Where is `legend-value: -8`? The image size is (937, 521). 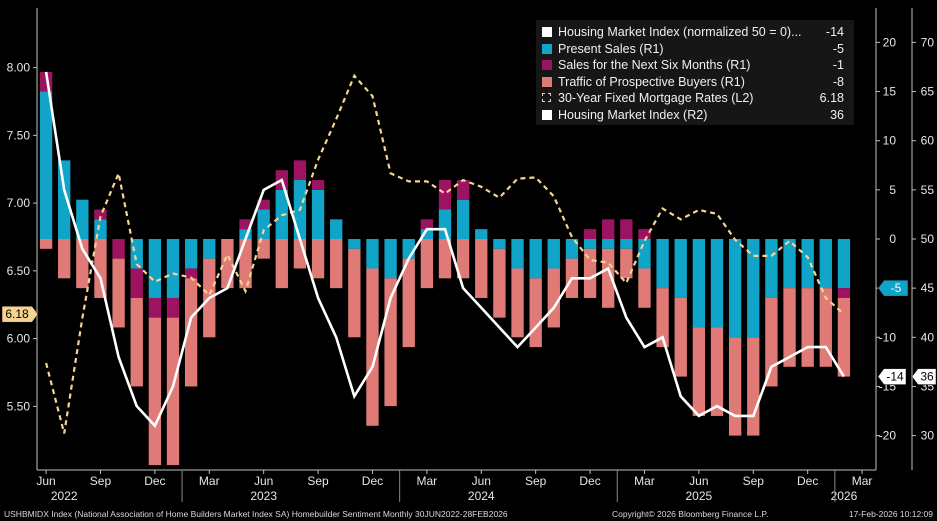
legend-value: -8 is located at coordinates (838, 81).